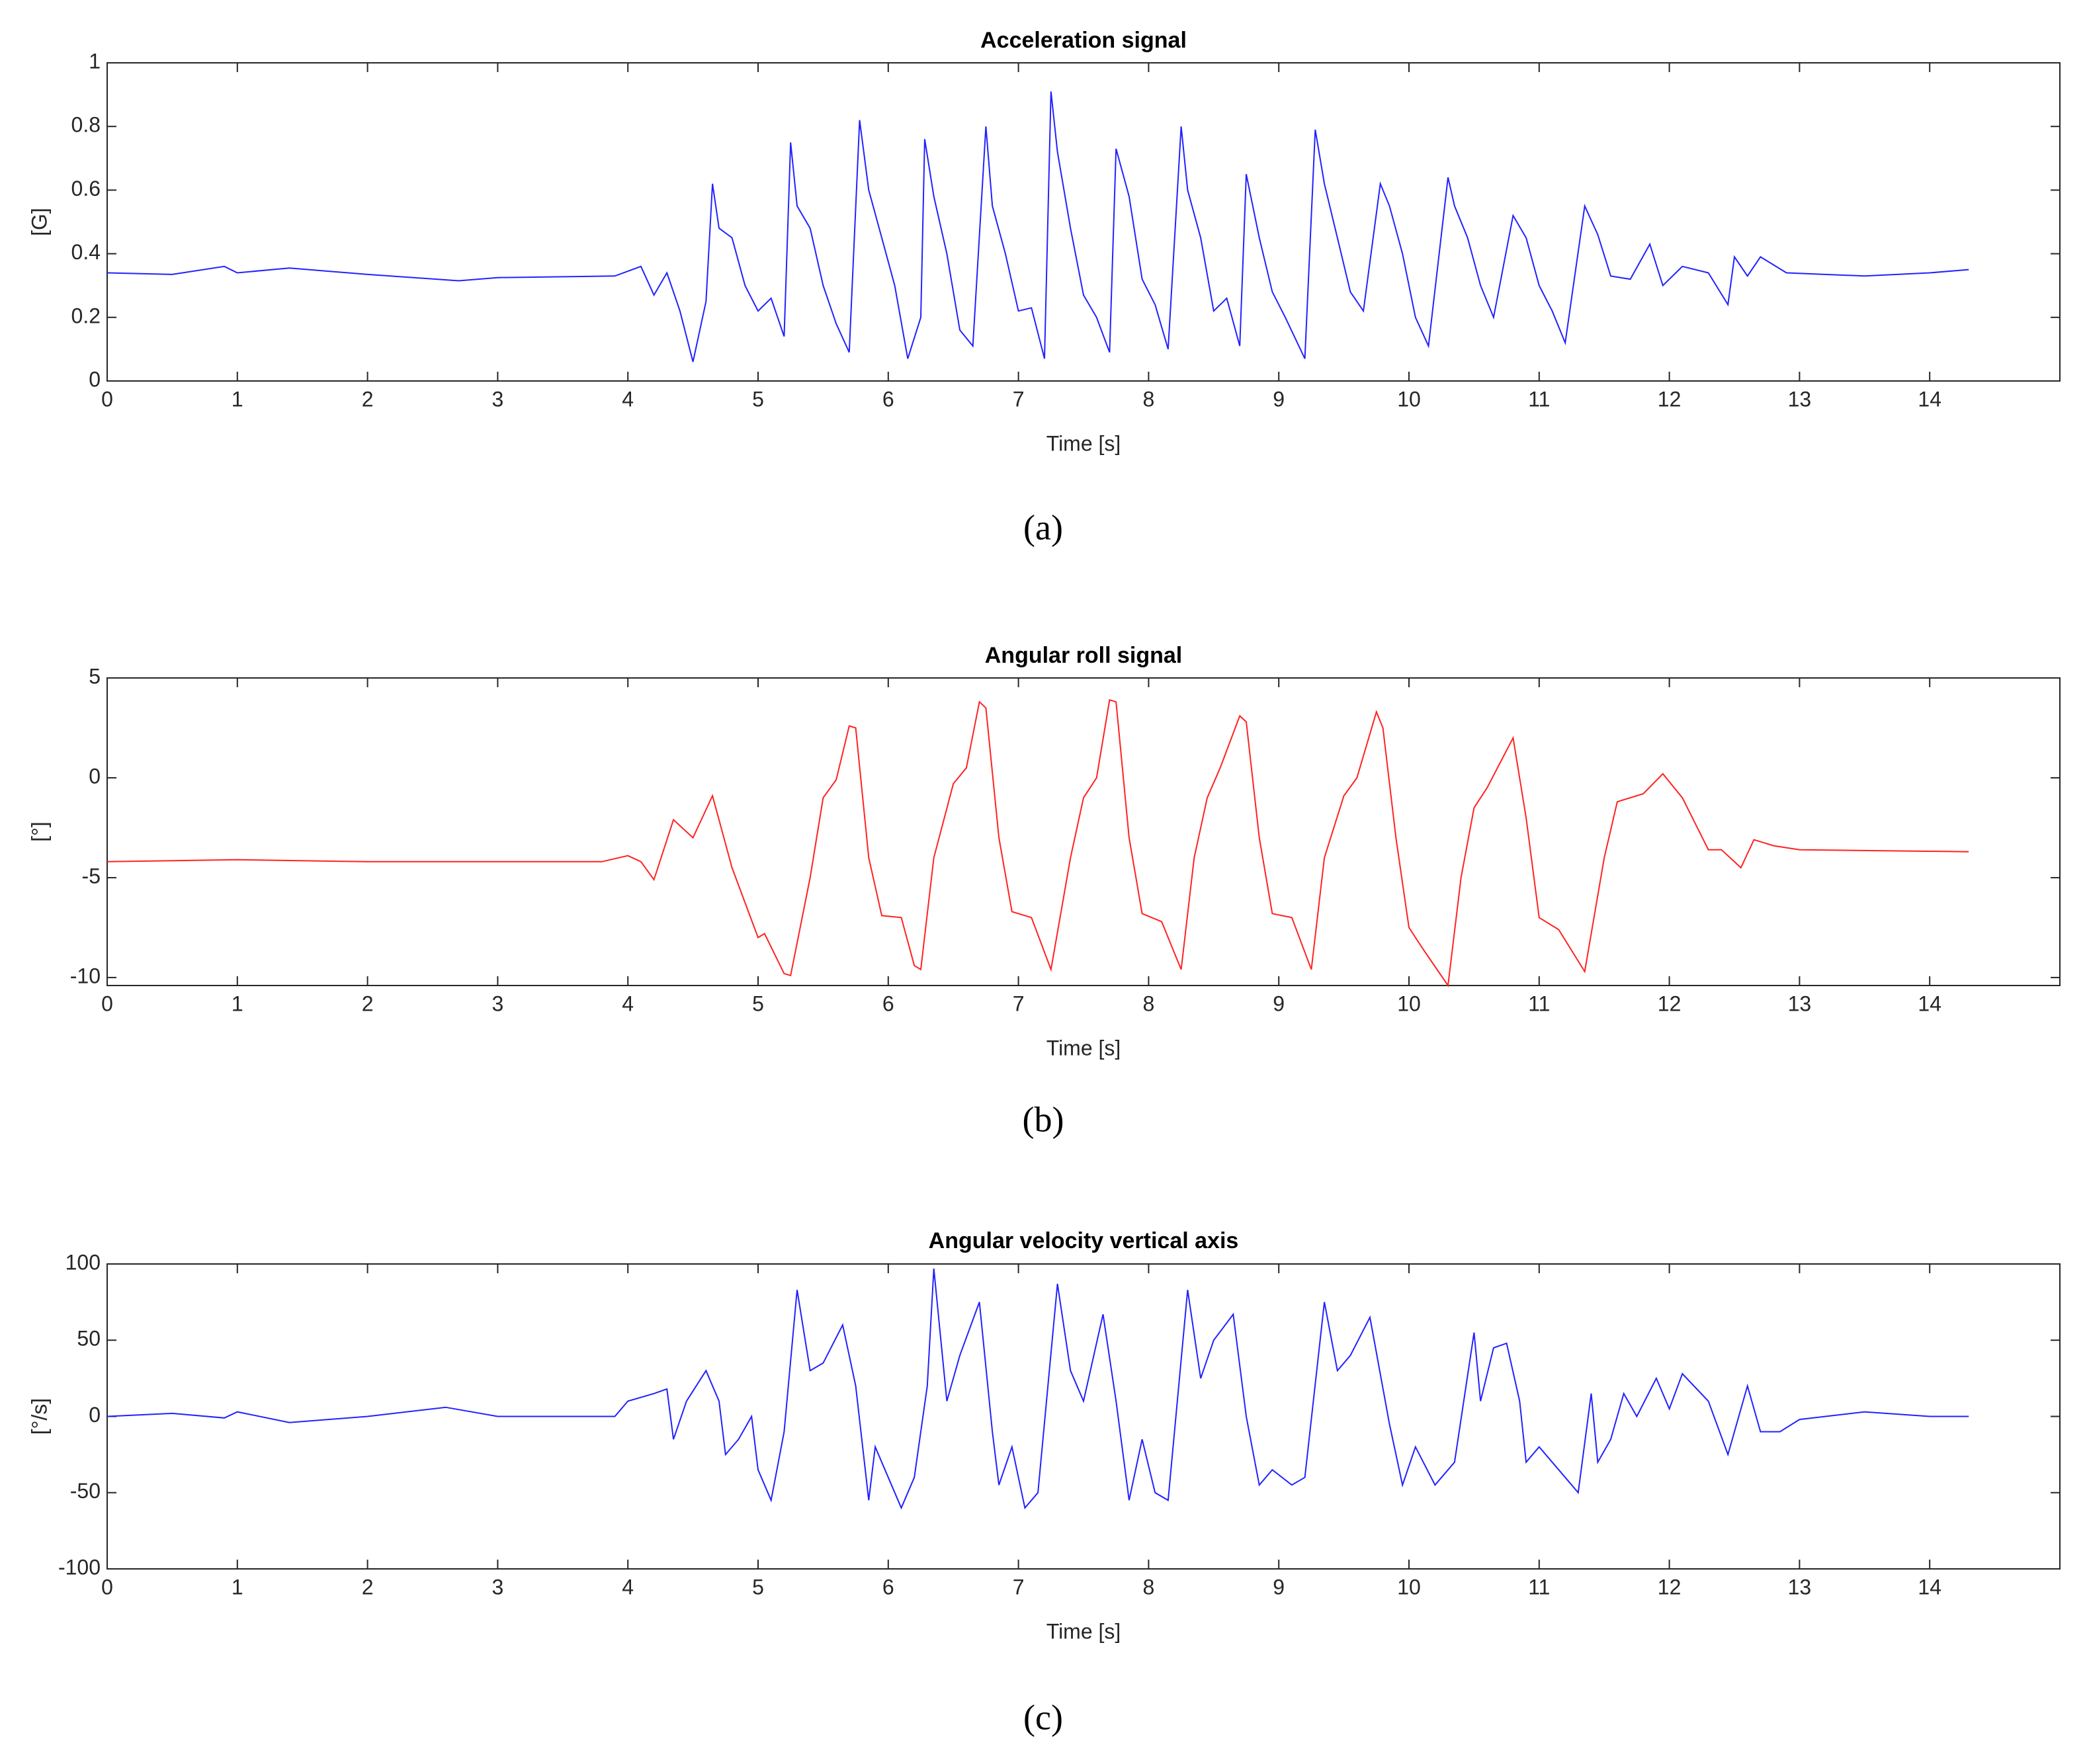 This screenshot has width=2087, height=1764. Describe the element at coordinates (89, 1339) in the screenshot. I see `y-tick-label: 50` at that location.